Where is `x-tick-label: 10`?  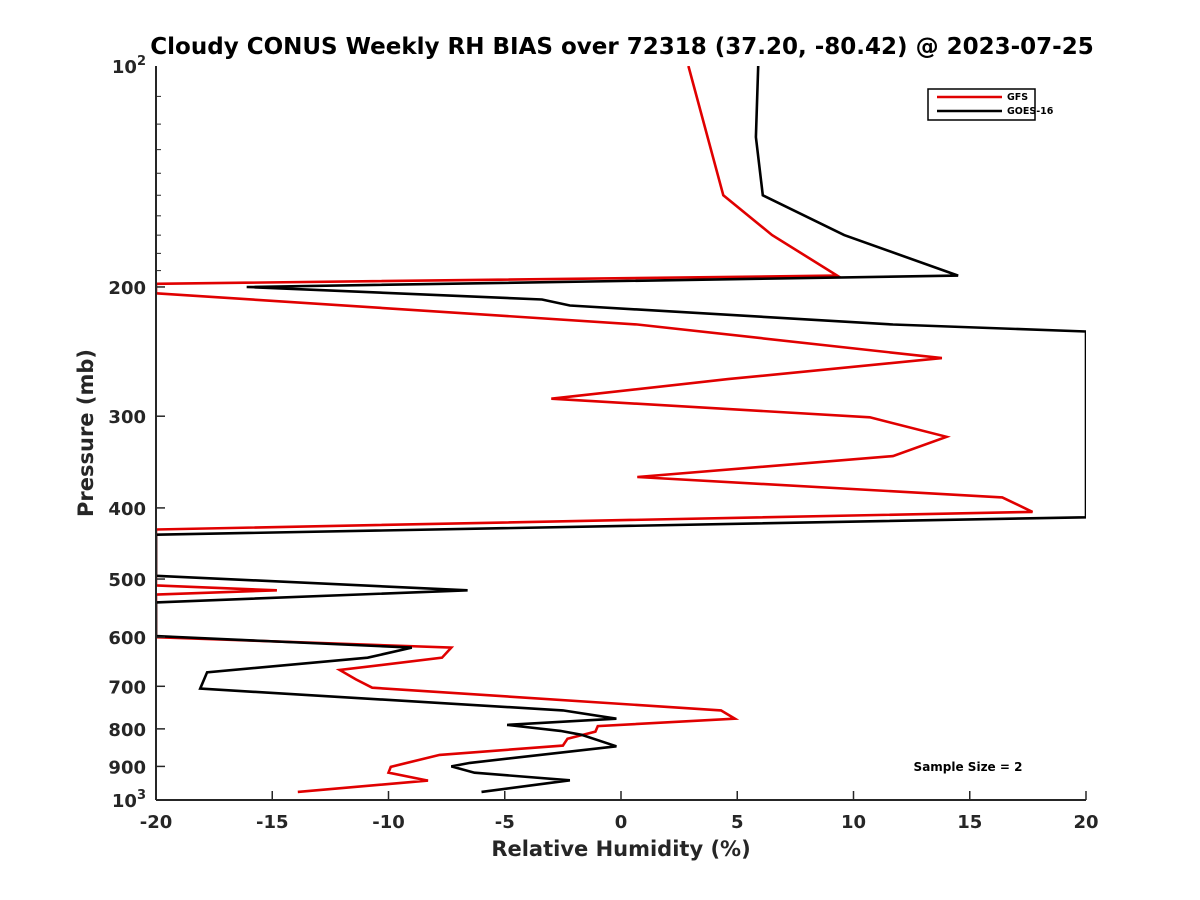 x-tick-label: 10 is located at coordinates (853, 822).